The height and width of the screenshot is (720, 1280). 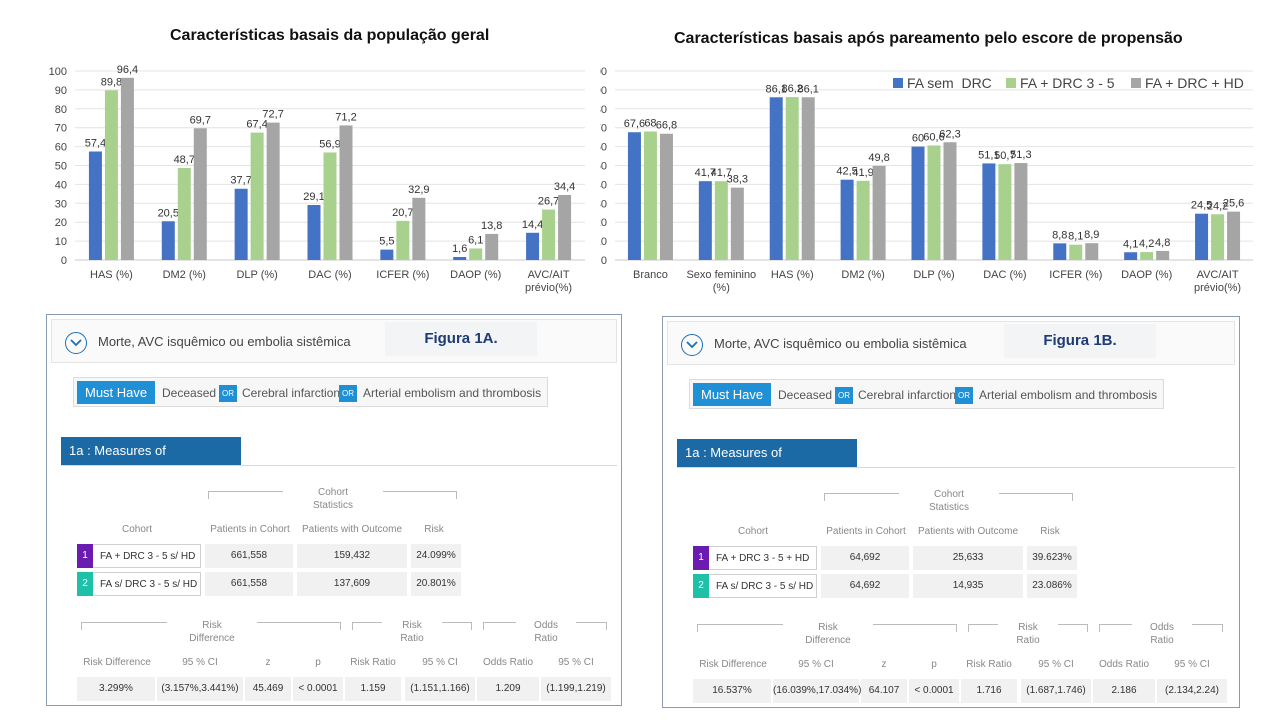 What do you see at coordinates (1146, 244) in the screenshot?
I see `data-label: 4,2` at bounding box center [1146, 244].